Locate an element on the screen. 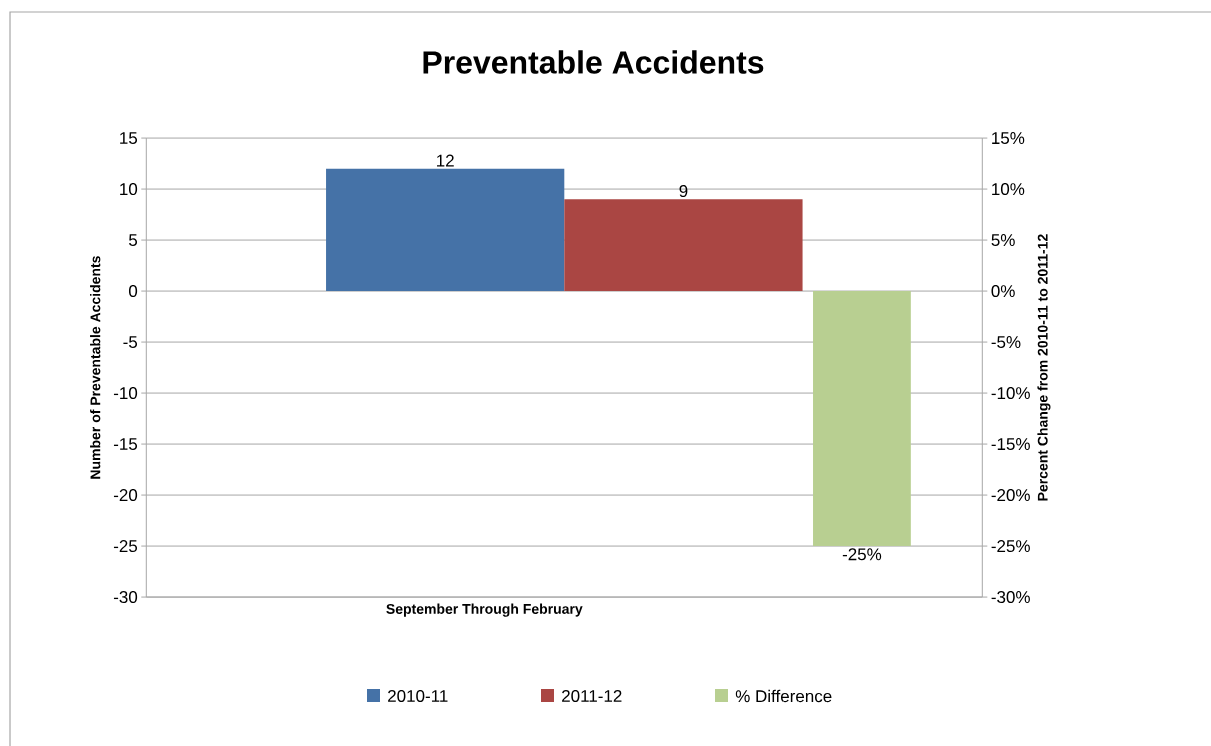 This screenshot has width=1211, height=746. y-tick-label: -15 is located at coordinates (125, 444).